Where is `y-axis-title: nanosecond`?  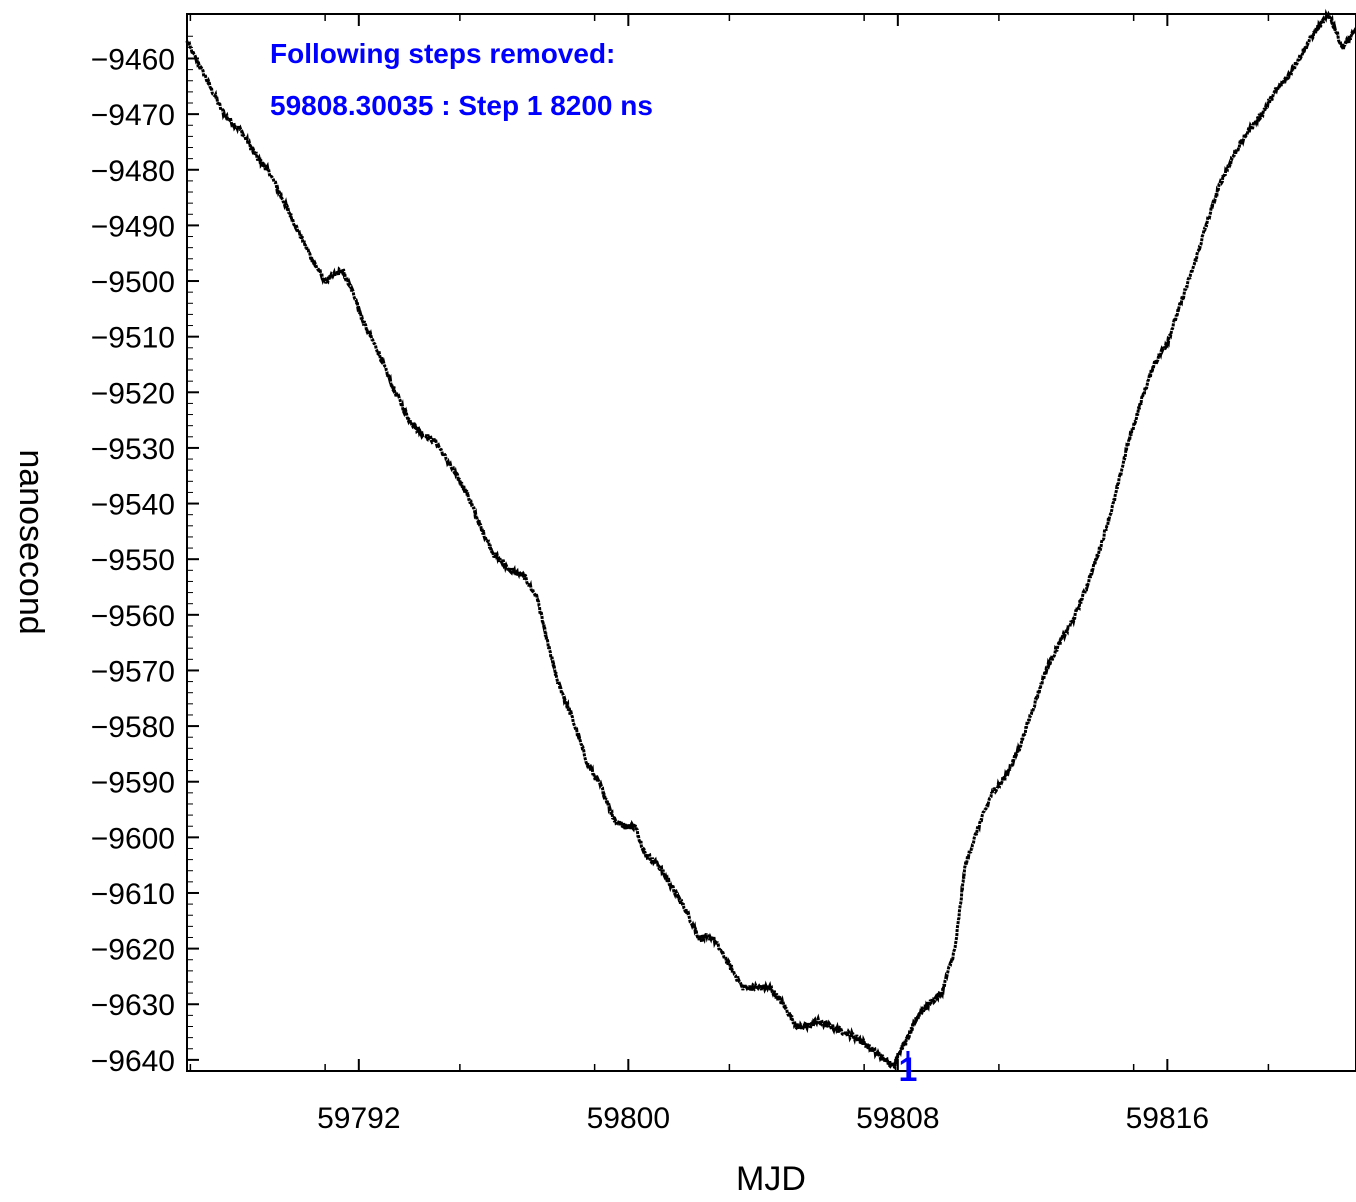 y-axis-title: nanosecond is located at coordinates (31, 541).